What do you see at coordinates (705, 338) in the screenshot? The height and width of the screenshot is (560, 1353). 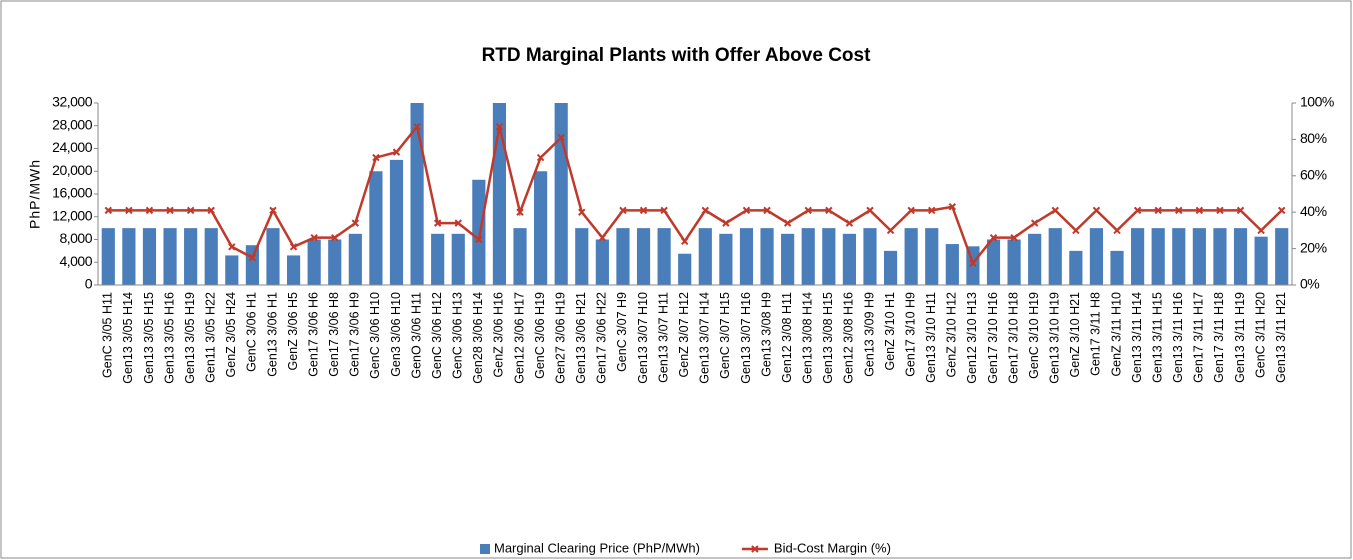 I see `x-tick-label: Gen13 3/07 H14` at bounding box center [705, 338].